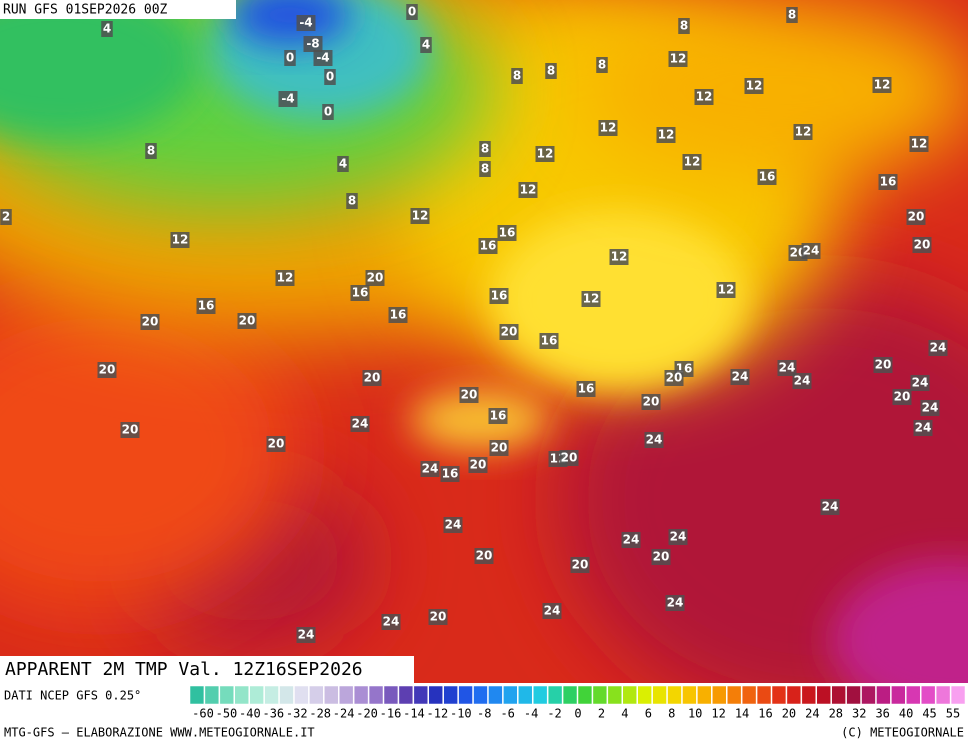  Describe the element at coordinates (118, 9) in the screenshot. I see `header-box` at that location.